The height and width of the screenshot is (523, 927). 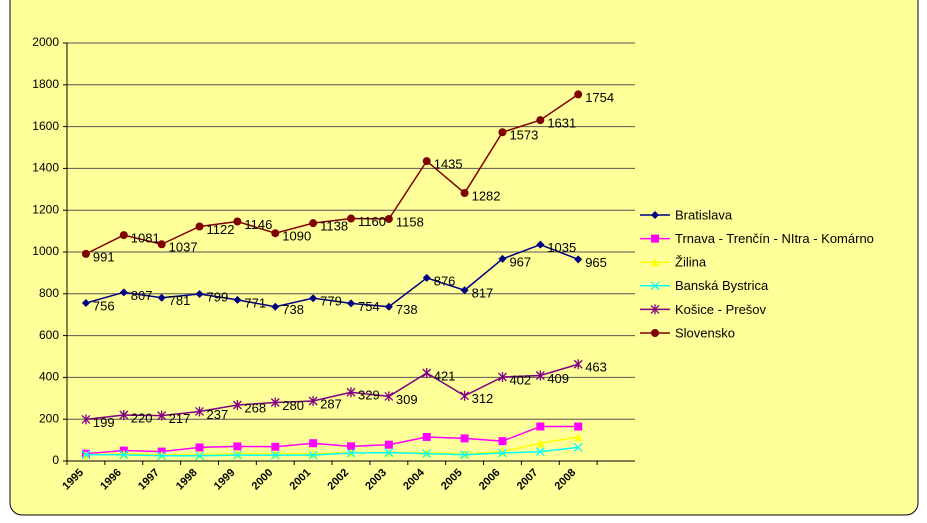 What do you see at coordinates (331, 301) in the screenshot?
I see `data-label: 779` at bounding box center [331, 301].